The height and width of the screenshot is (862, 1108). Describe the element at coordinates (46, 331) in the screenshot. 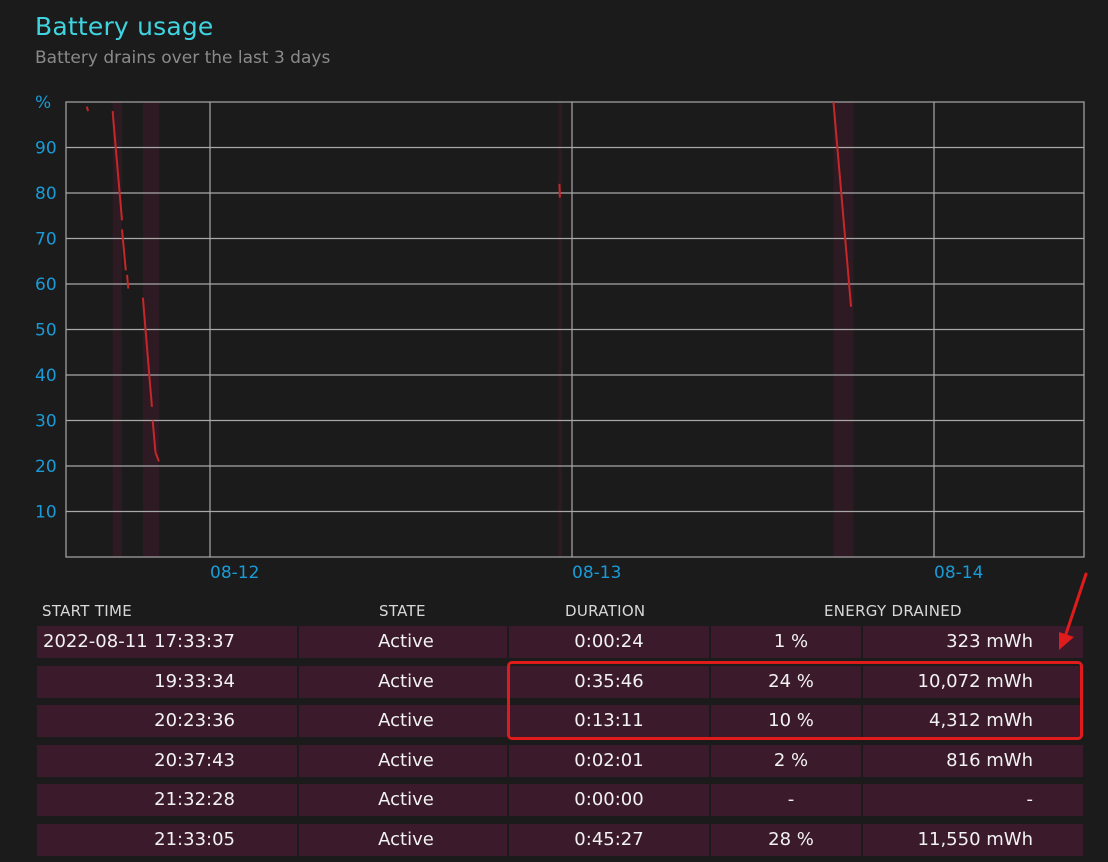

I see `y-tick-label: 50` at that location.